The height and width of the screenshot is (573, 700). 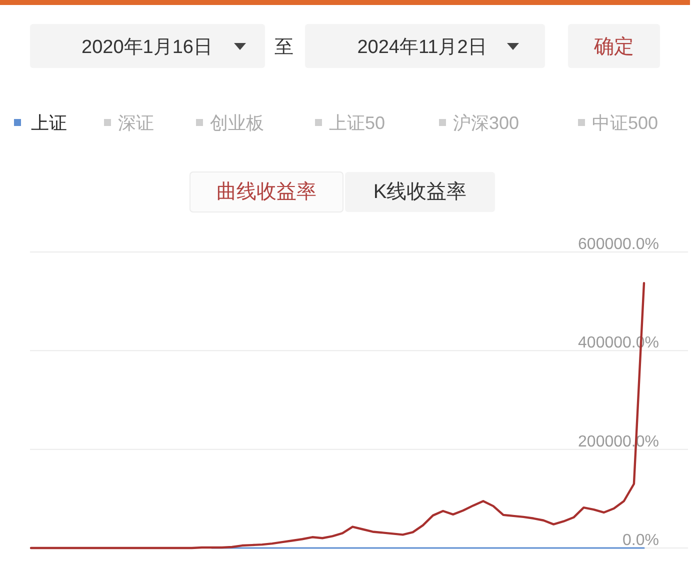 I want to click on legend-label: 上证, so click(x=49, y=123).